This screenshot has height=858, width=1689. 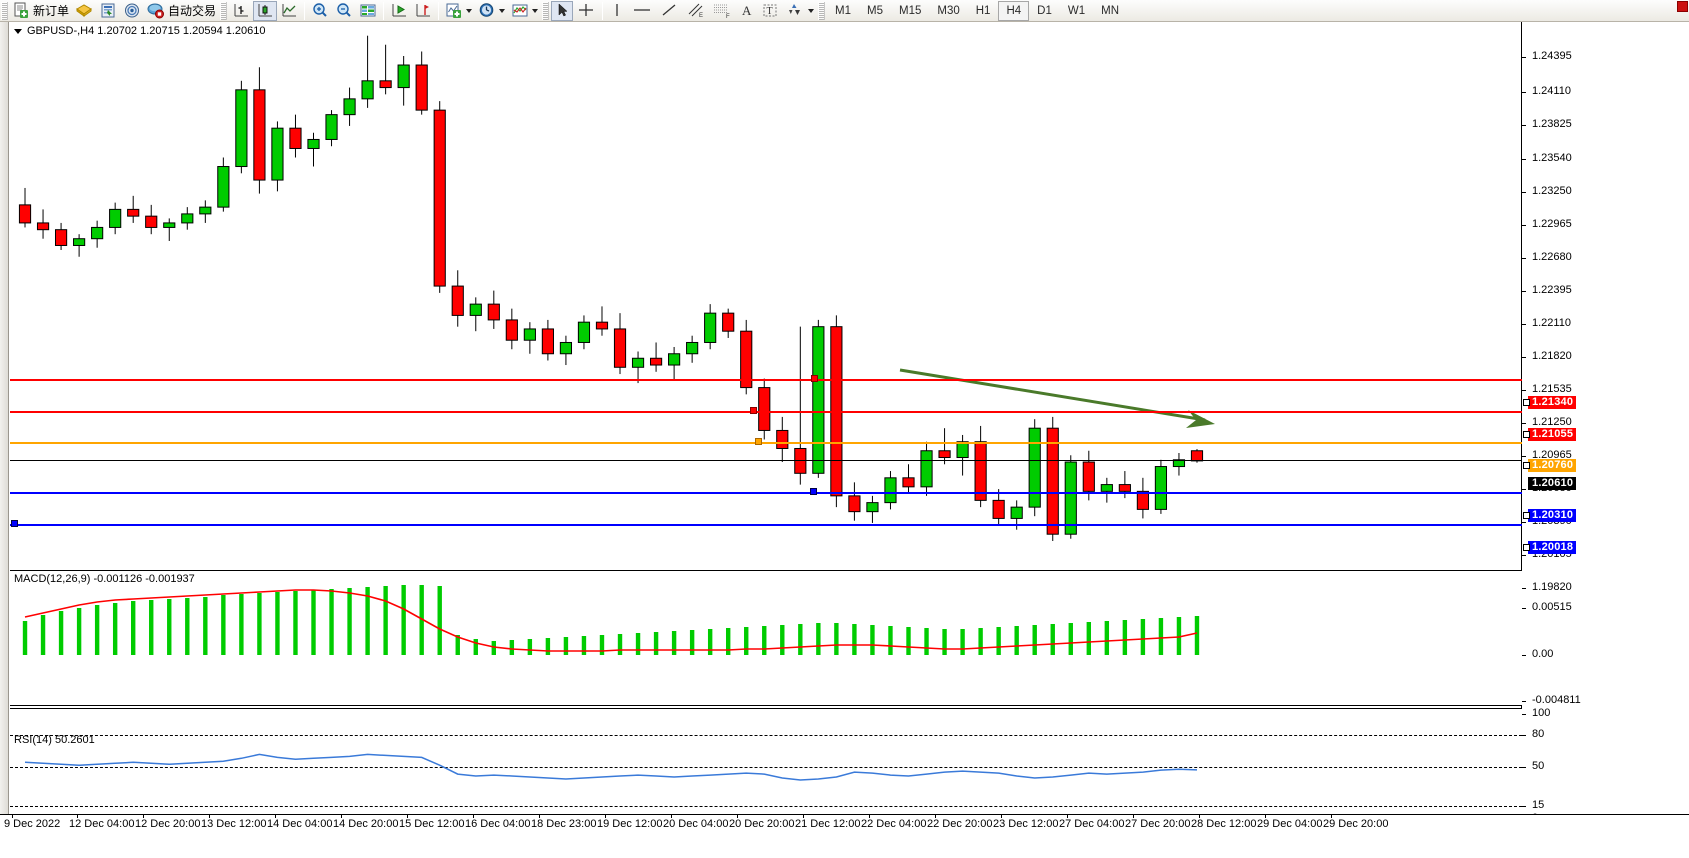 What do you see at coordinates (181, 11) in the screenshot?
I see `auto-trading-button: 自动交易` at bounding box center [181, 11].